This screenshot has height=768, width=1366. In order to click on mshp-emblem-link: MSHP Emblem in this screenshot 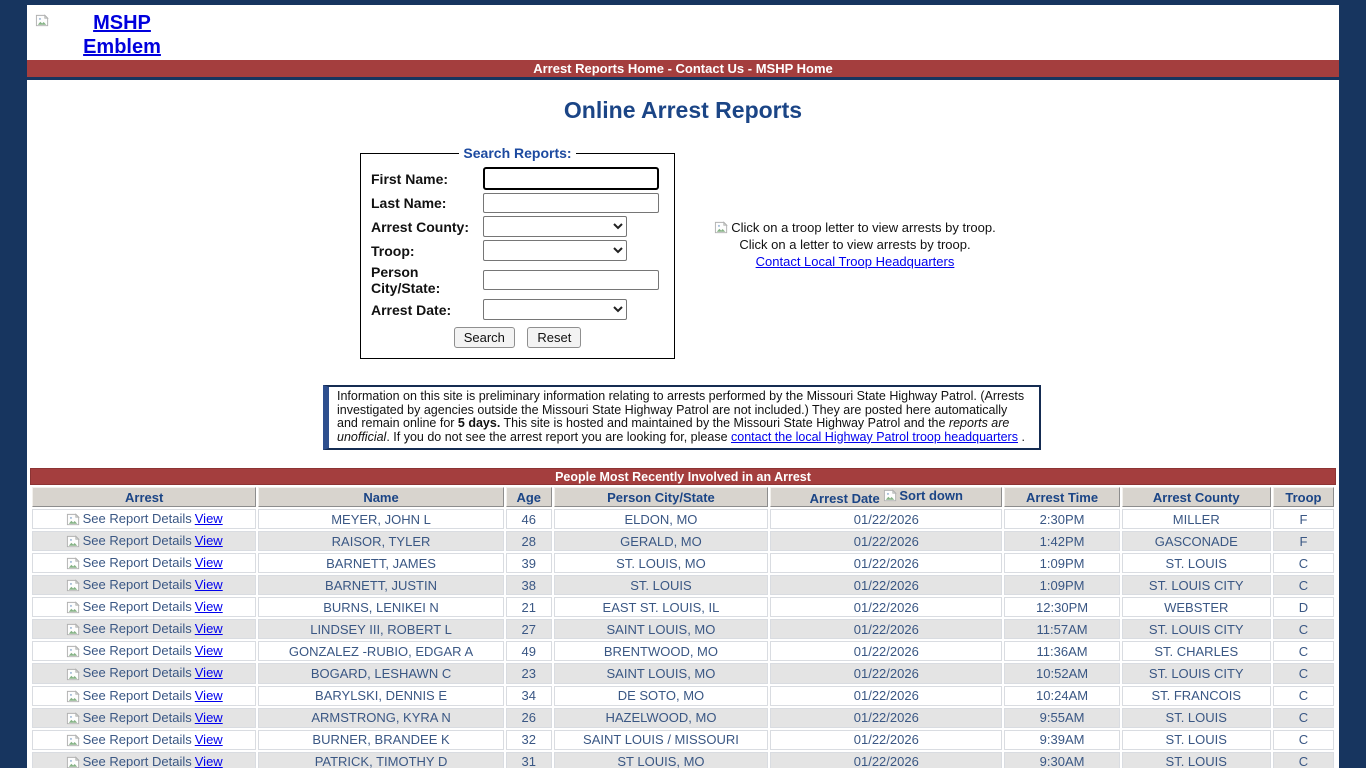, I will do `click(111, 35)`.